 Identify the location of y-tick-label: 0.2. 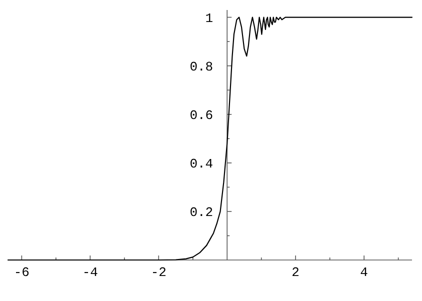
(202, 212).